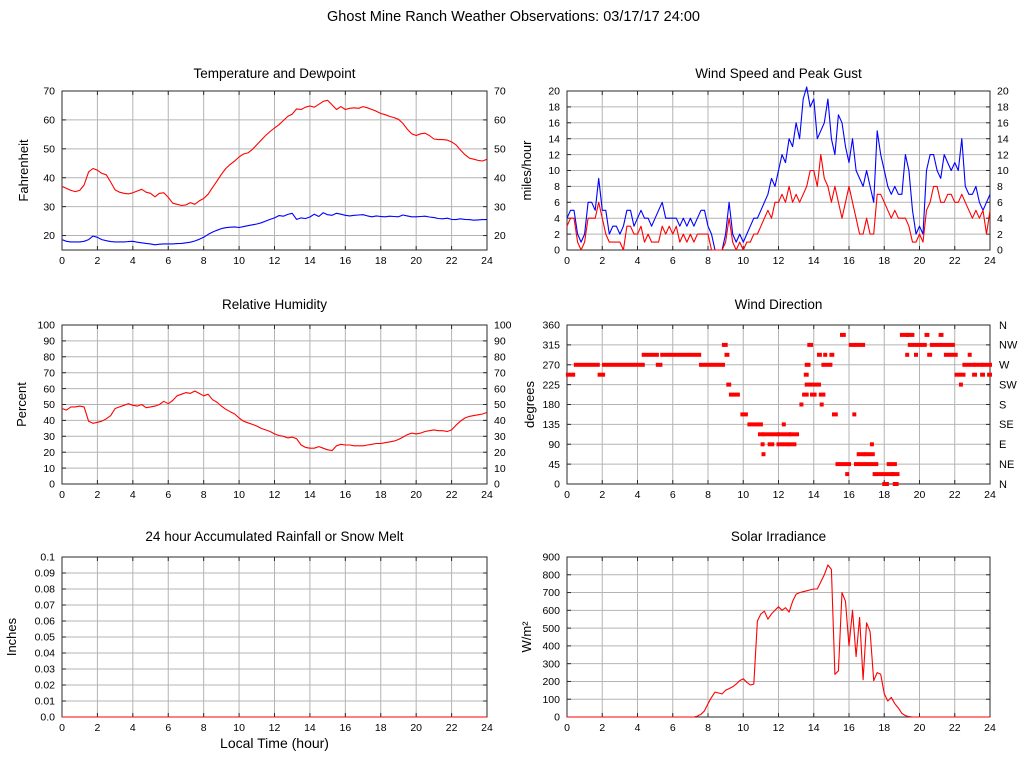 Image resolution: width=1027 pixels, height=772 pixels. I want to click on y-tick-label-right: 10, so click(500, 469).